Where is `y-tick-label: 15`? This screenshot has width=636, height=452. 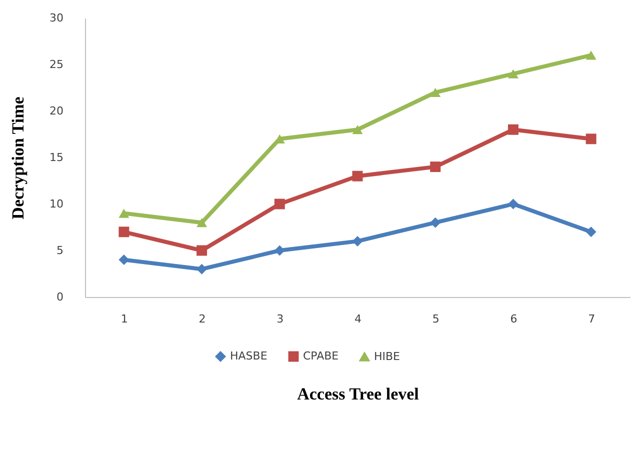 y-tick-label: 15 is located at coordinates (57, 157).